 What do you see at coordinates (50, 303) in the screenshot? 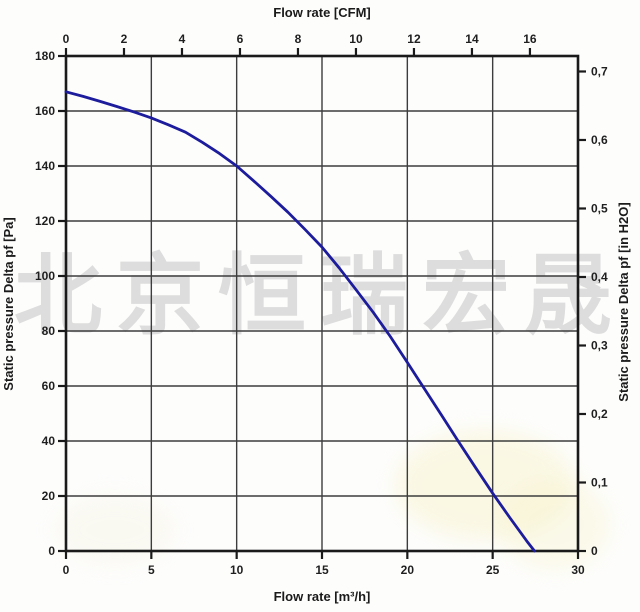
I see `left-axis-ticks: 0 20 40 60 80 100 120 140 160 180` at bounding box center [50, 303].